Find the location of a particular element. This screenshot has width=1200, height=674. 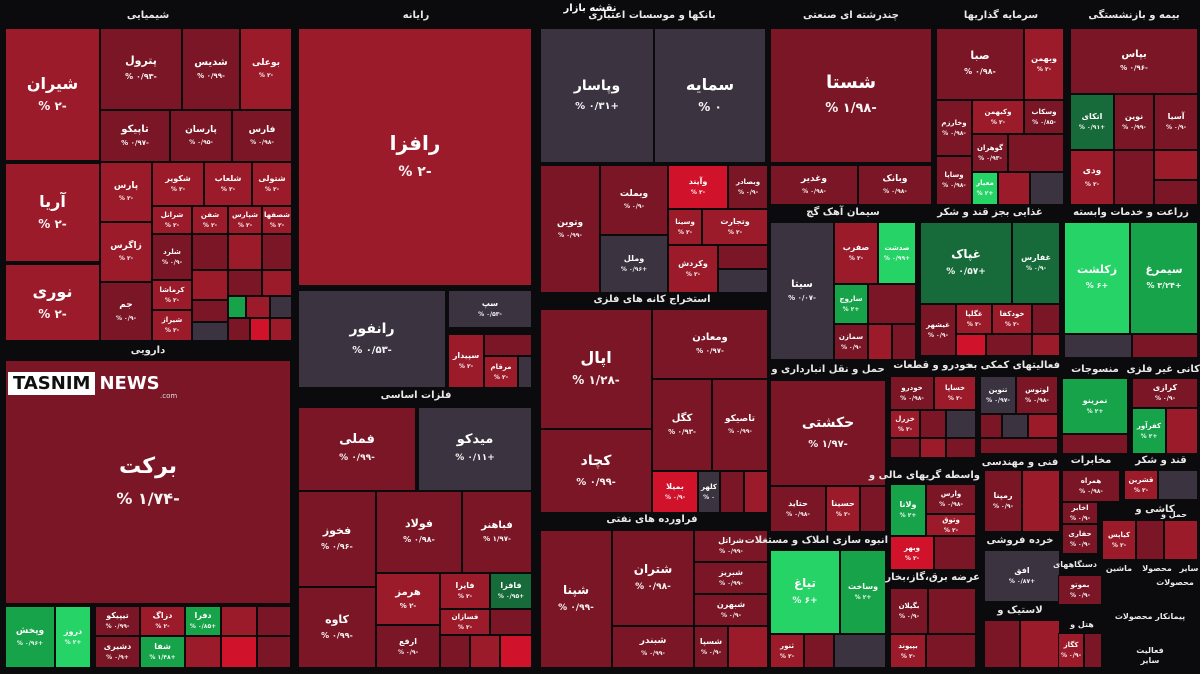

stock-tile: رمپنا -۰/۹ % is located at coordinates (1003, 501).